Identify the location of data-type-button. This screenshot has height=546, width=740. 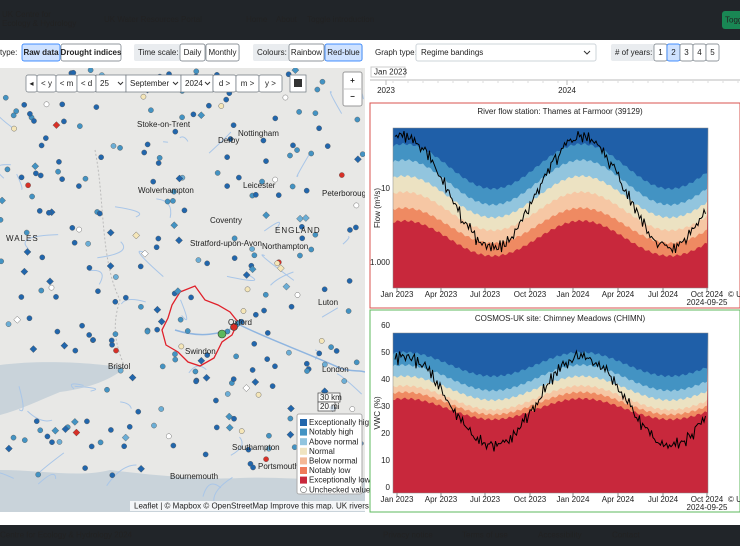
(91, 52).